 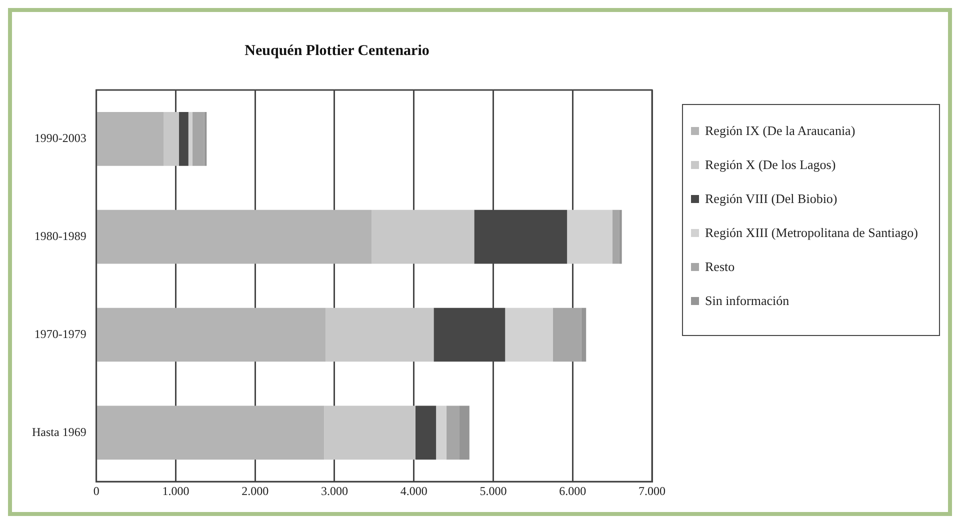 What do you see at coordinates (720, 267) in the screenshot?
I see `legend-label: Resto` at bounding box center [720, 267].